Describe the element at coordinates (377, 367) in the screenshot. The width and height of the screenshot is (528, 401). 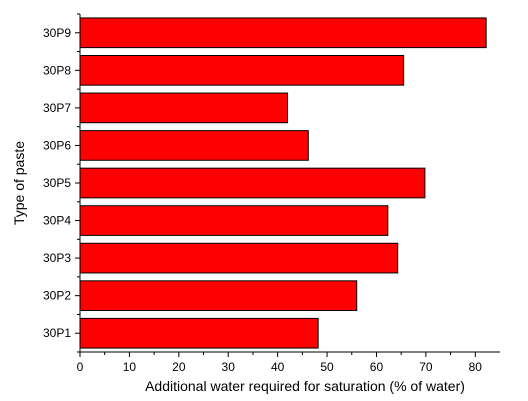
I see `x-tick-label: 60` at that location.